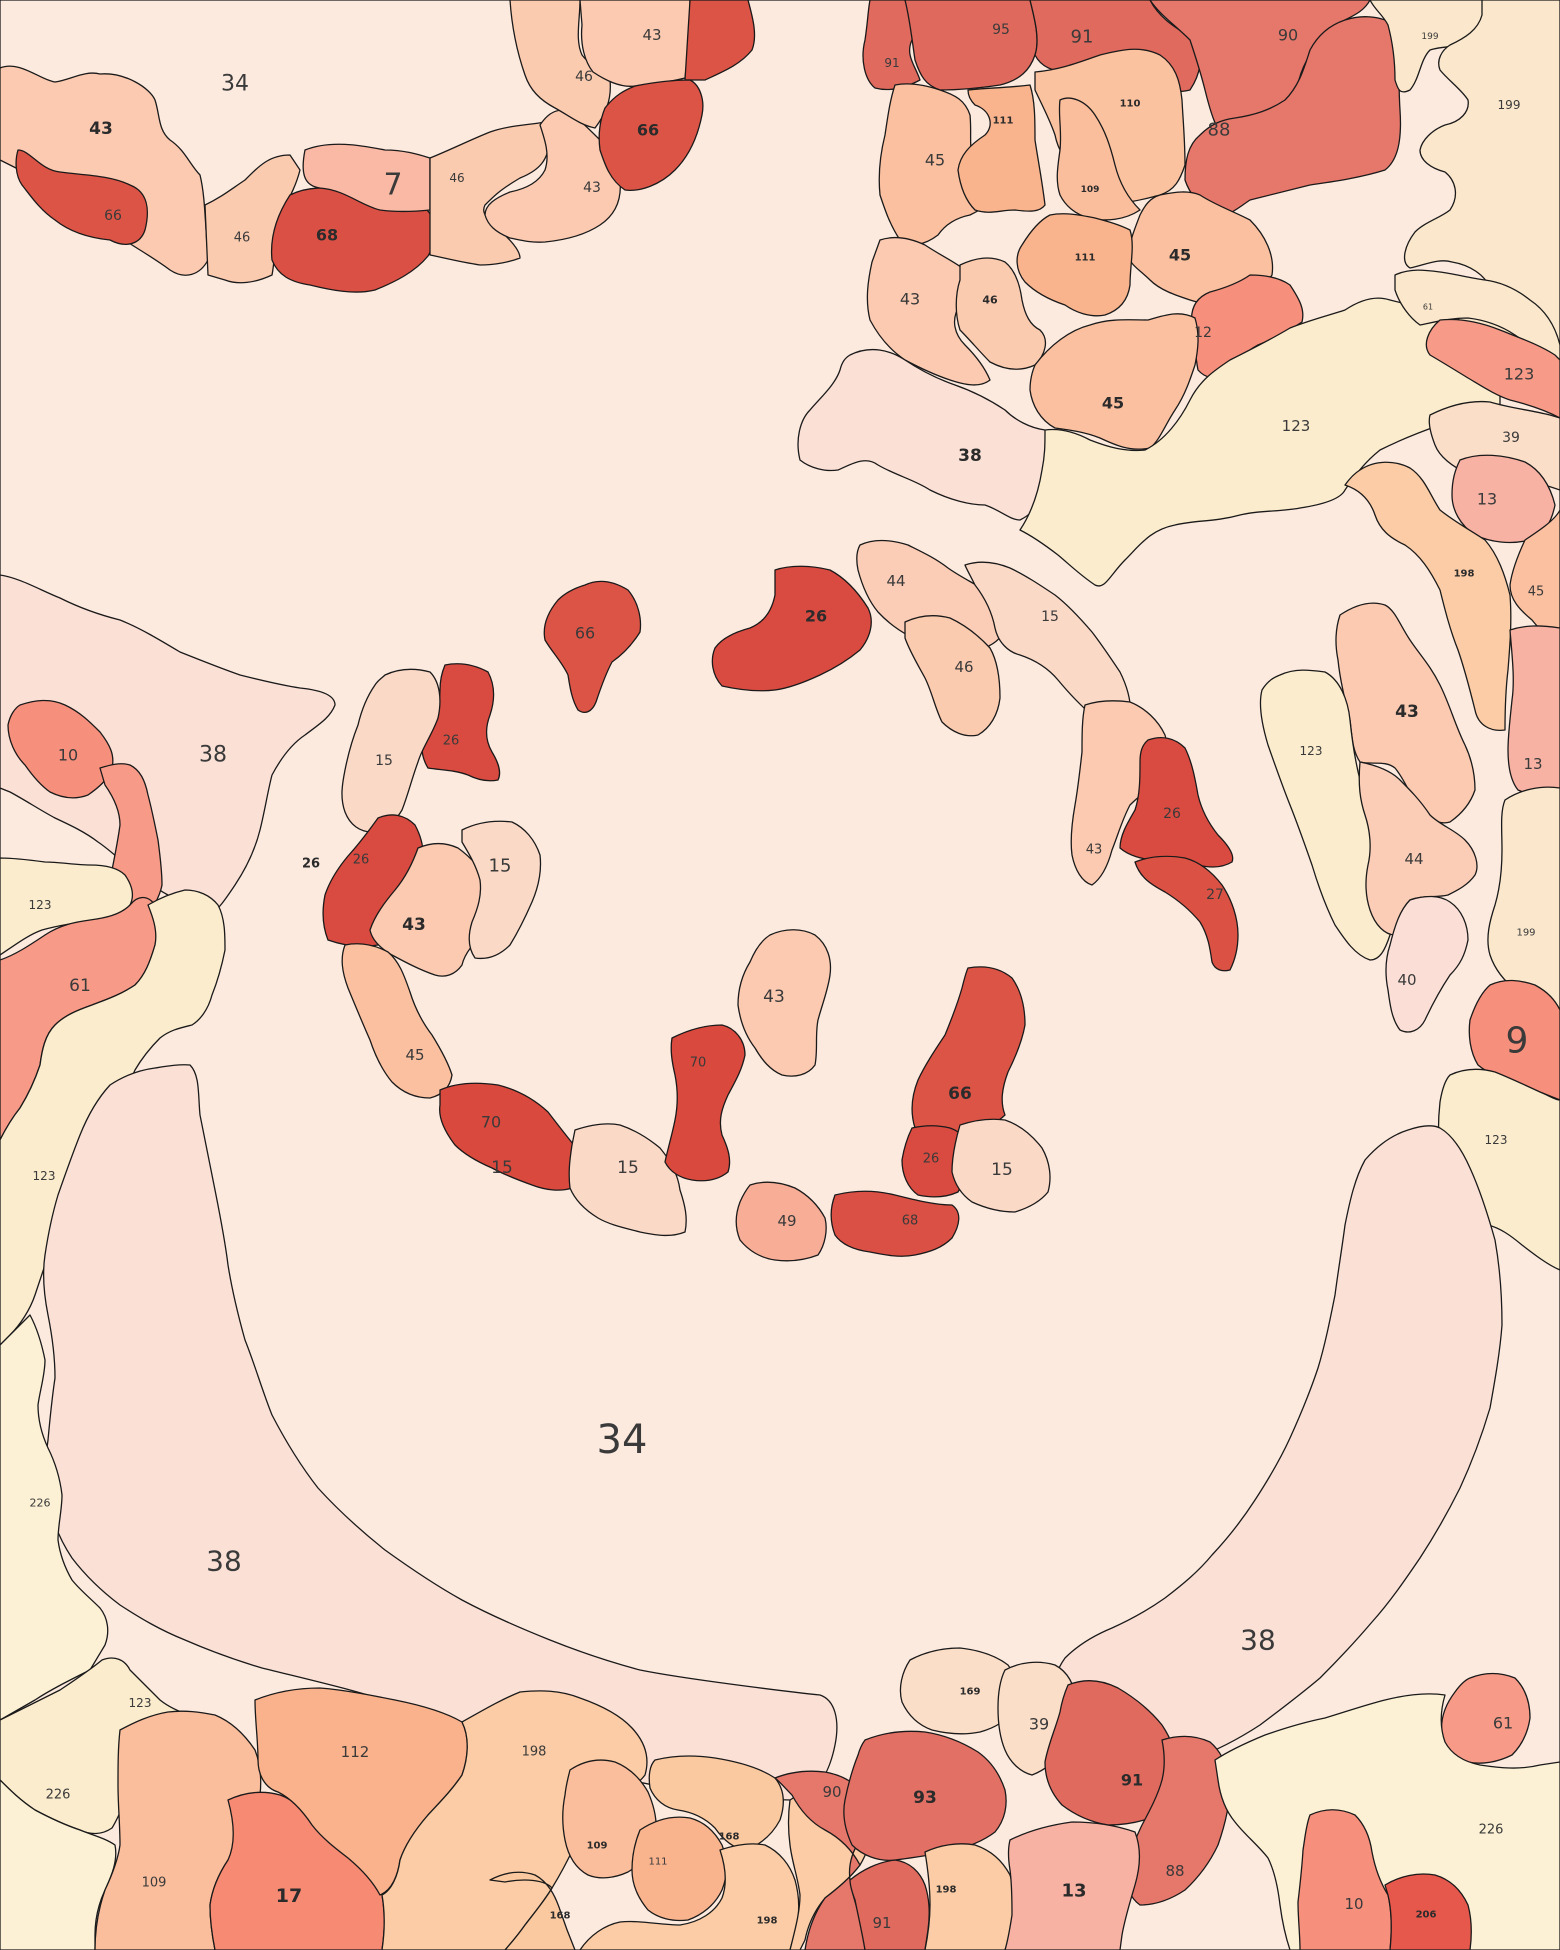  What do you see at coordinates (705, 1103) in the screenshot?
I see `region-70-center` at bounding box center [705, 1103].